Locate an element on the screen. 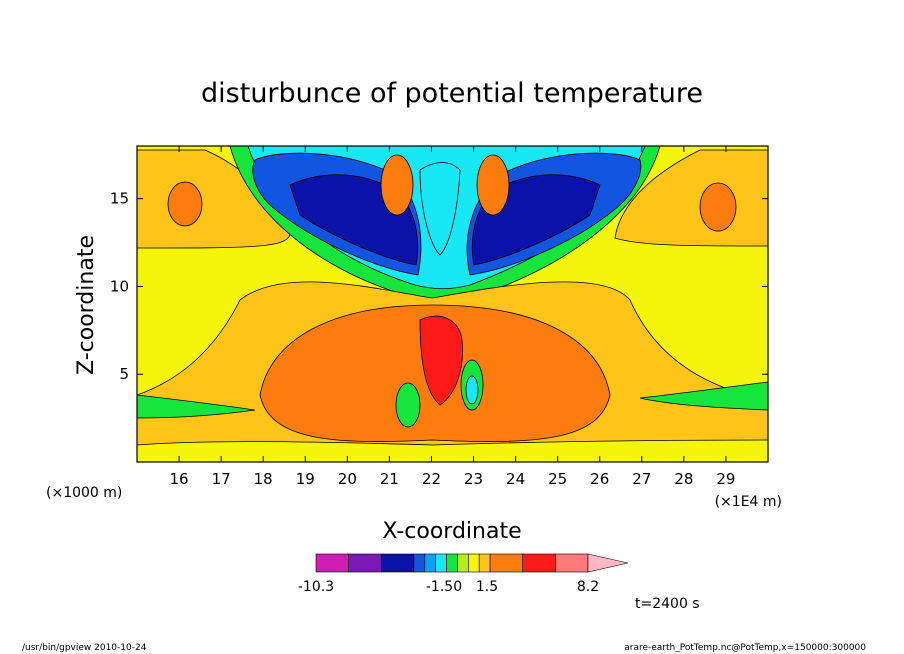 The image size is (904, 654). x-tick-label: 29 is located at coordinates (725, 479).